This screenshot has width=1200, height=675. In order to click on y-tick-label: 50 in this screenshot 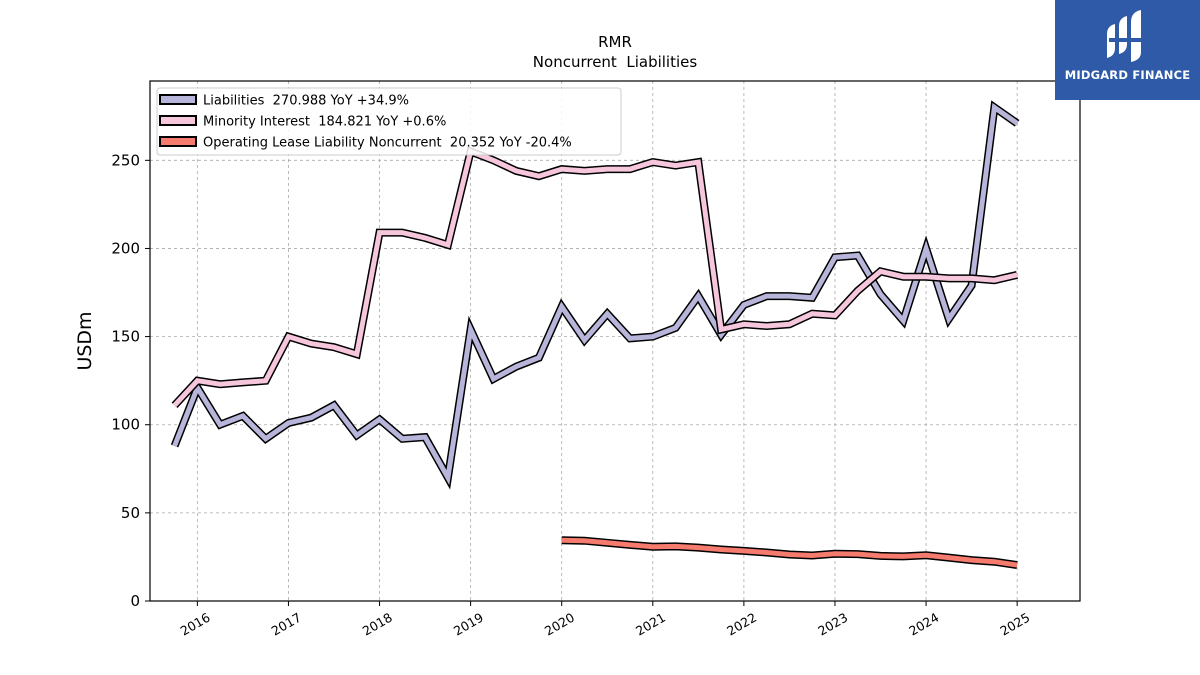, I will do `click(130, 513)`.